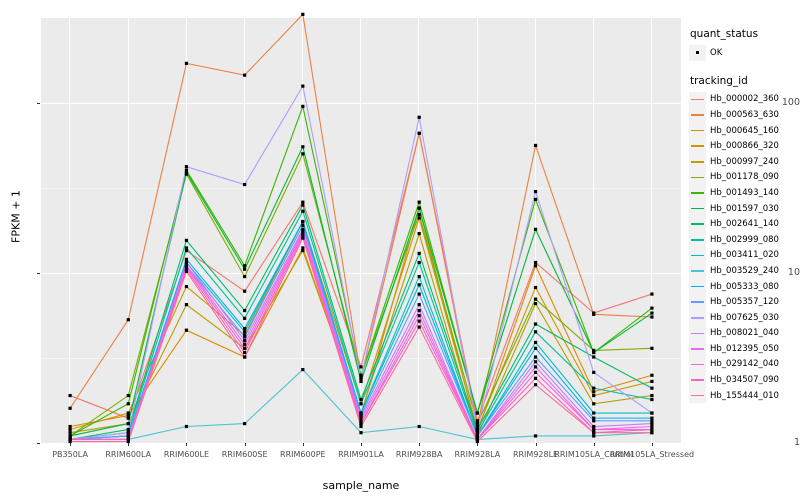 The height and width of the screenshot is (500, 800). What do you see at coordinates (744, 317) in the screenshot?
I see `legend-item-tracking-id: Hb_007625_030` at bounding box center [744, 317].